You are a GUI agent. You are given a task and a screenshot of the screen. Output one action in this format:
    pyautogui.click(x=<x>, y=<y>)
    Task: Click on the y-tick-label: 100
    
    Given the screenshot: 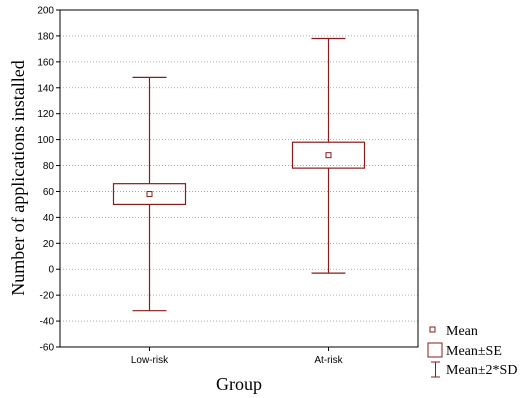 What is the action you would take?
    pyautogui.click(x=45, y=140)
    